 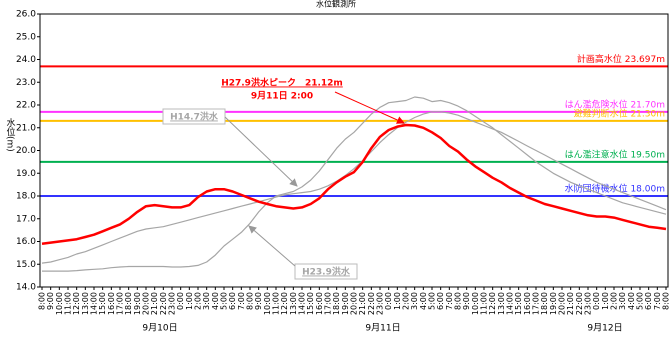 I want to click on y-tick-label: 22.0, so click(x=26, y=106).